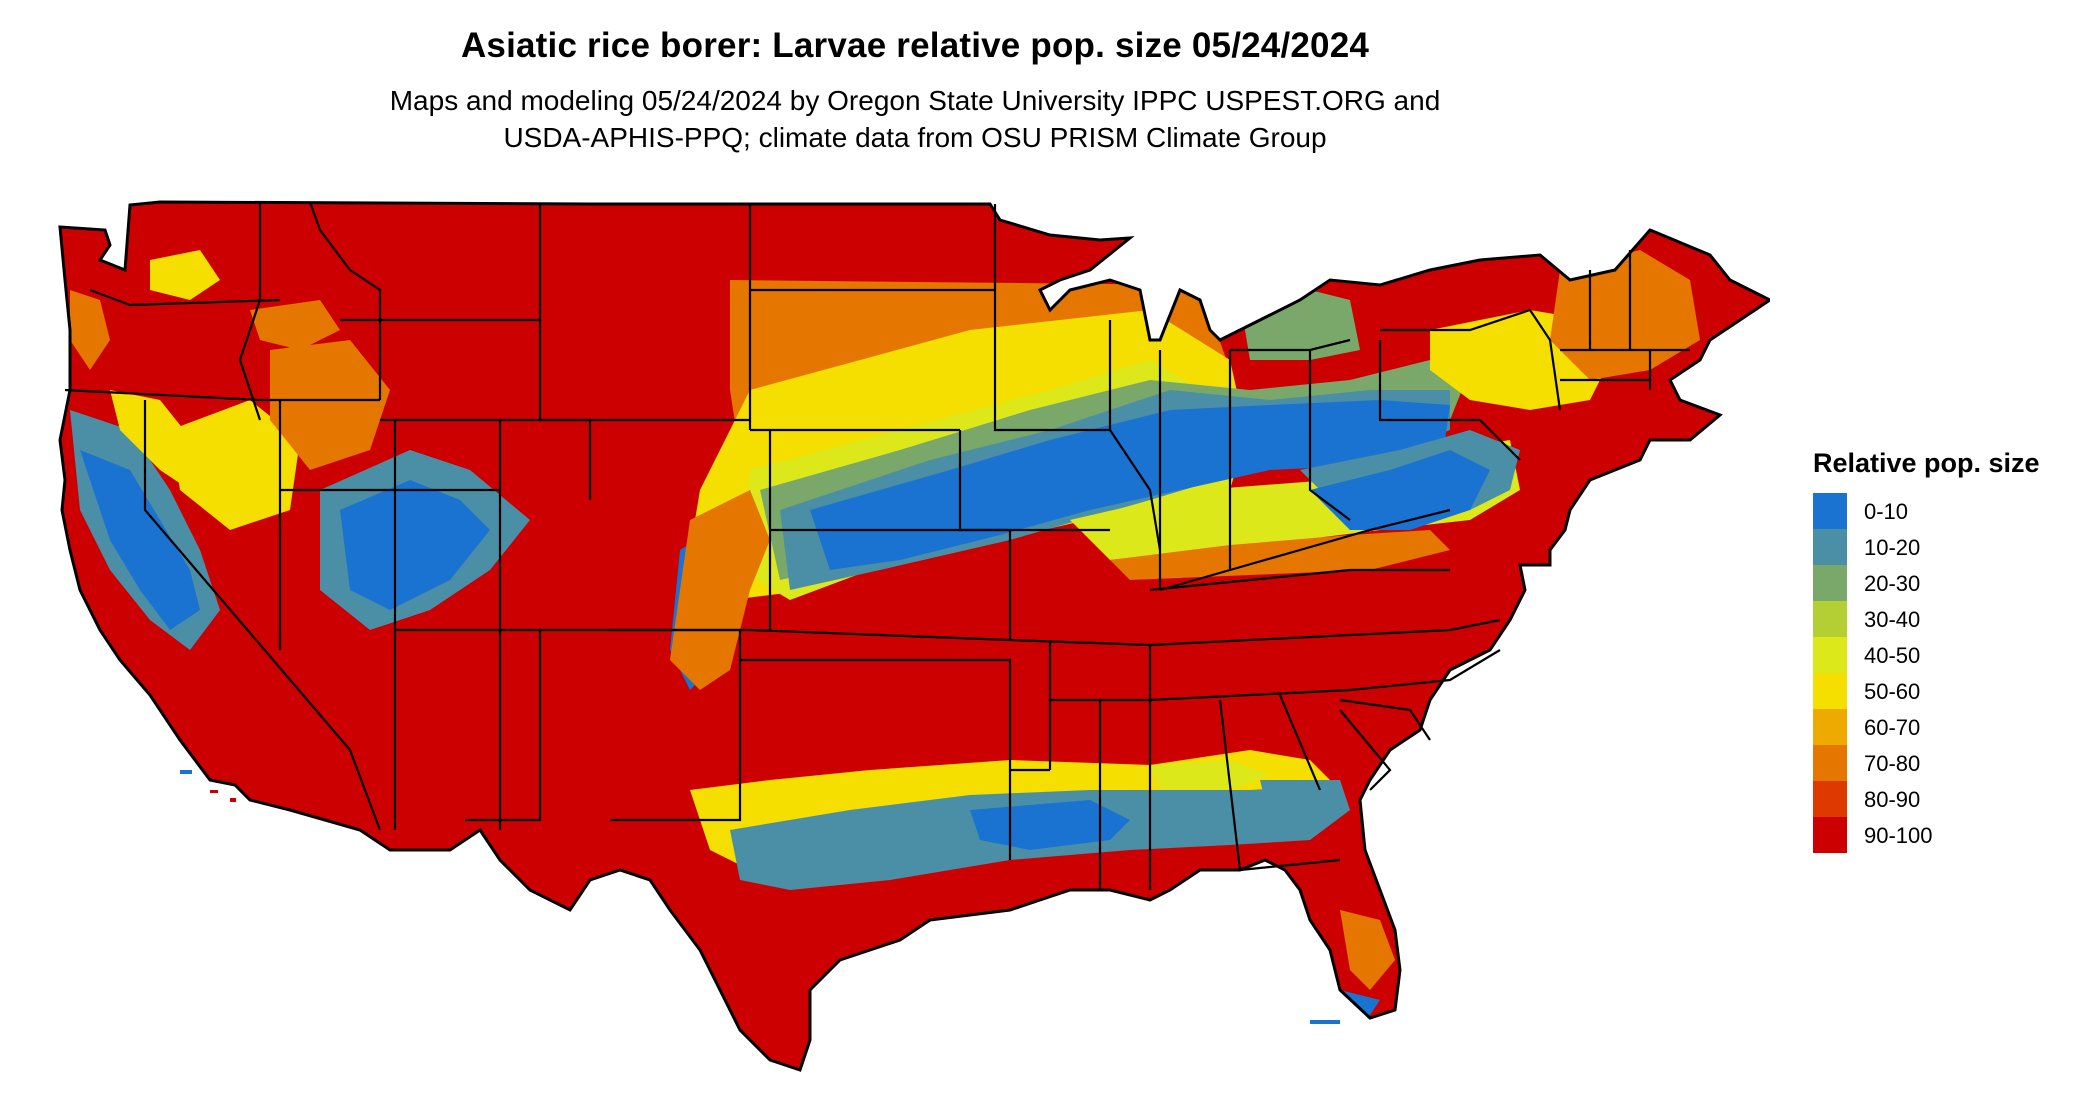 The width and height of the screenshot is (2100, 1120). Describe the element at coordinates (1948, 583) in the screenshot. I see `legend-item: 20-30` at that location.